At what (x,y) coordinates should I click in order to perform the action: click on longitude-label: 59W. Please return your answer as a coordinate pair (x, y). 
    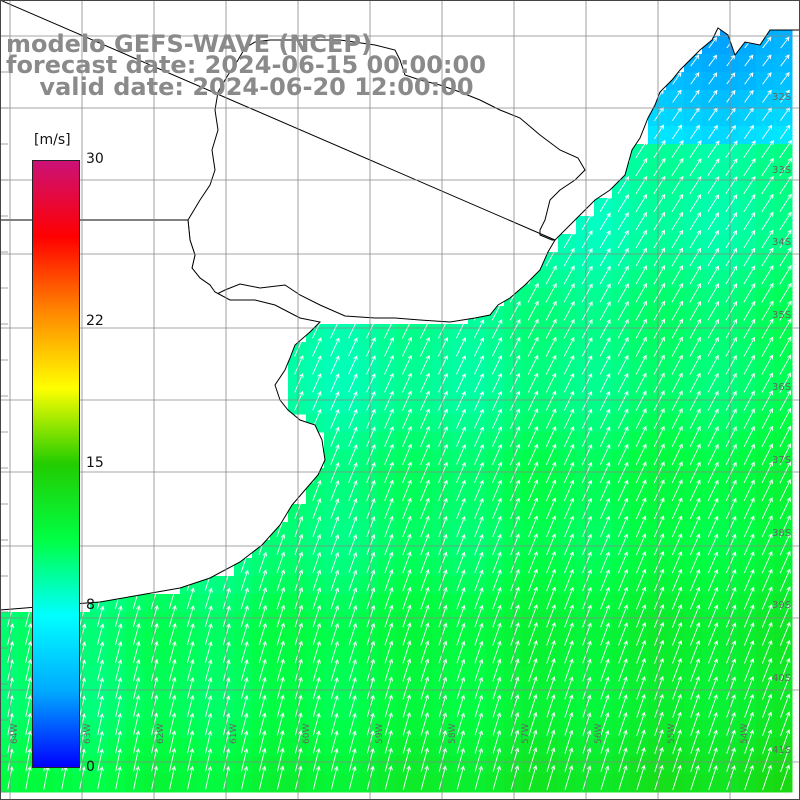
    Looking at the image, I should click on (380, 733).